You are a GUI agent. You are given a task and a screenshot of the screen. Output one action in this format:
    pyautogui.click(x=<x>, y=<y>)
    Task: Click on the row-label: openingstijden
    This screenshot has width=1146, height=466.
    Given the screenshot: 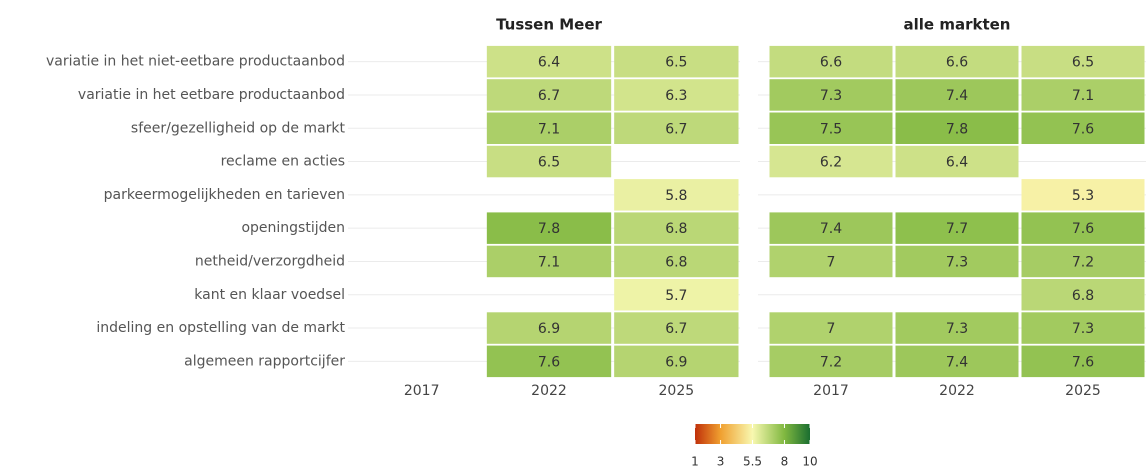 What is the action you would take?
    pyautogui.click(x=293, y=228)
    